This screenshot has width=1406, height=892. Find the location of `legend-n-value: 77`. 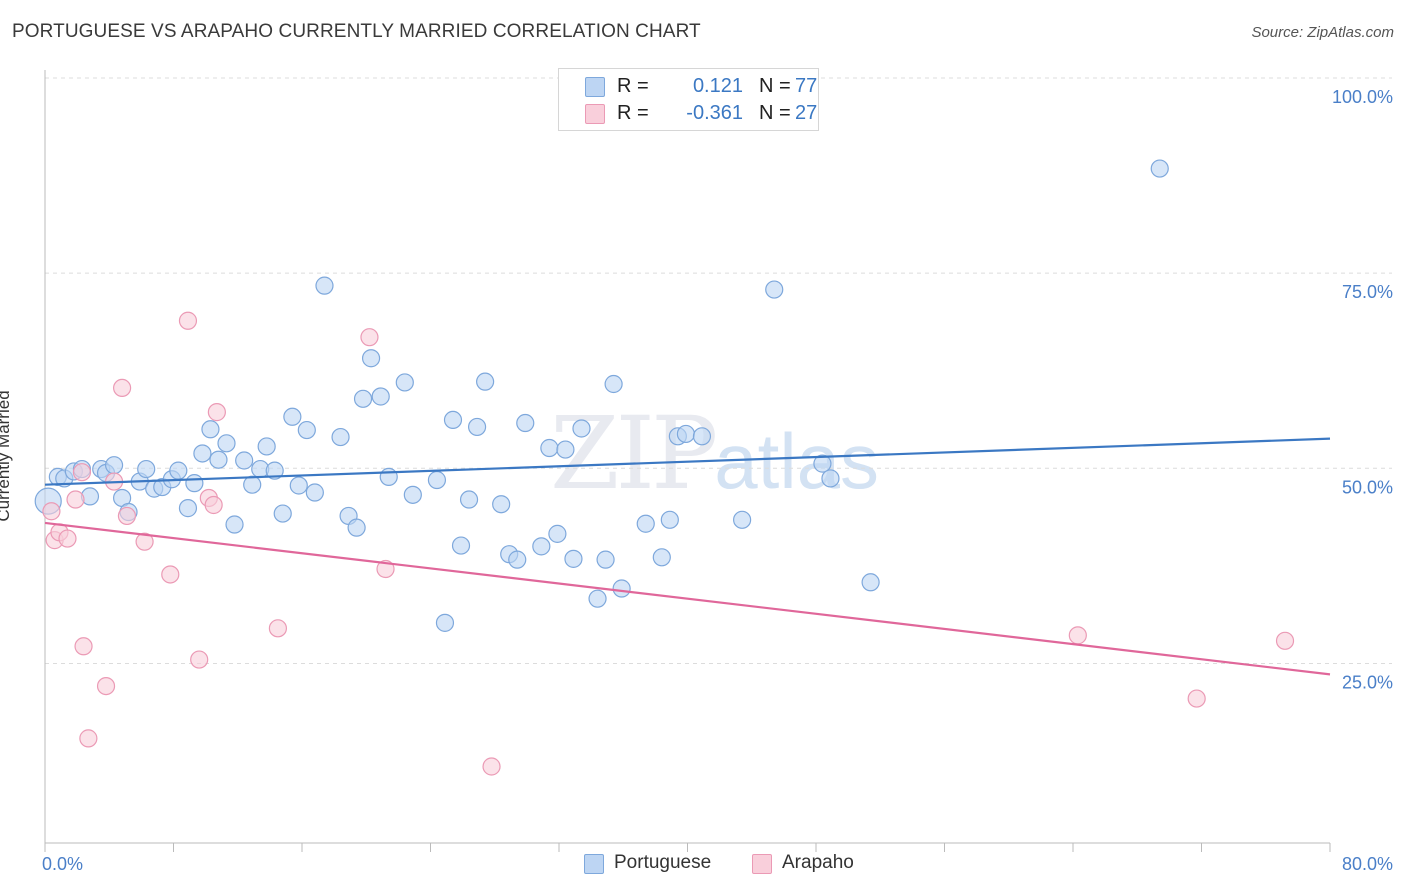

legend-n-value: 77 is located at coordinates (806, 86).